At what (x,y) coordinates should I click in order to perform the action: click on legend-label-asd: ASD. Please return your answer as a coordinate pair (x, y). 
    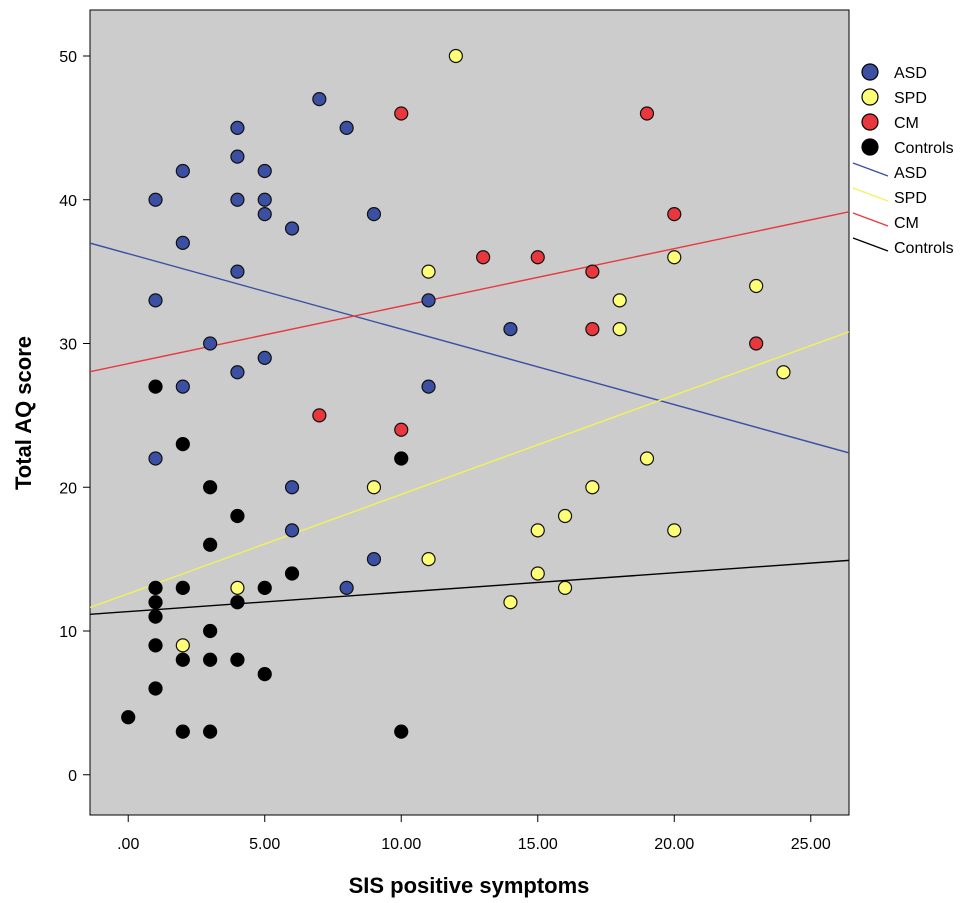
    Looking at the image, I should click on (910, 73).